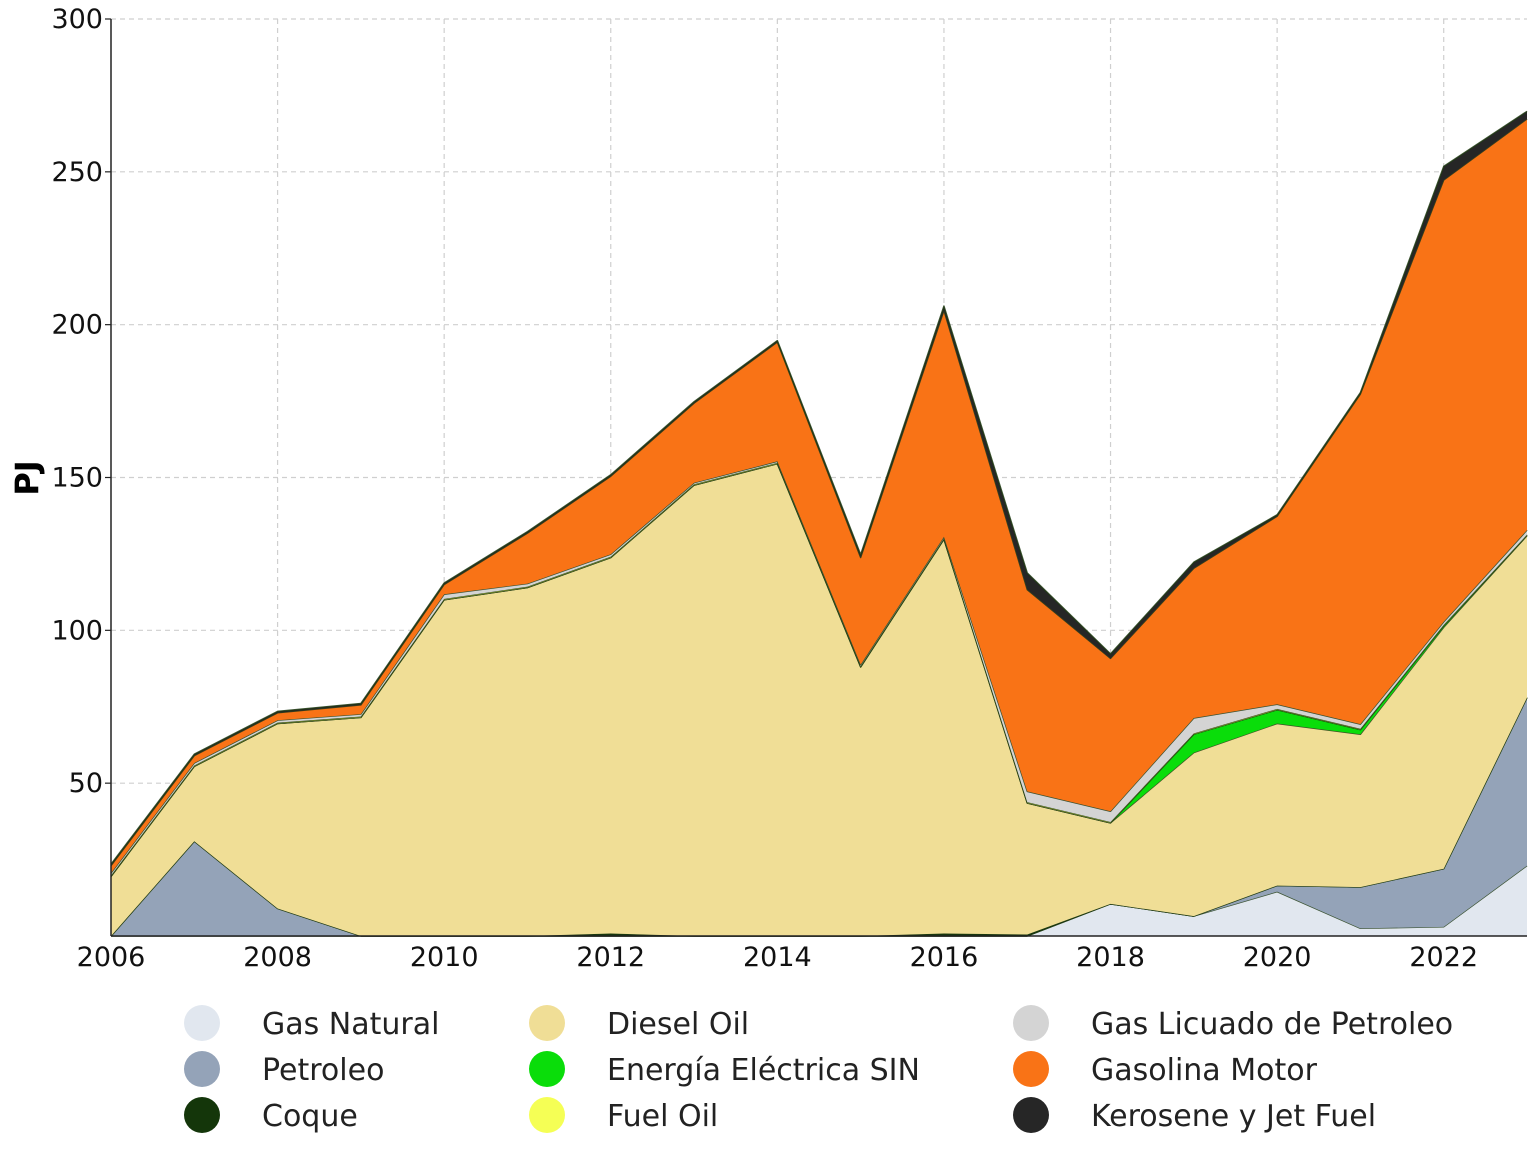 This screenshot has width=1536, height=1156. Describe the element at coordinates (81, 401) in the screenshot. I see `y-axis-tick-labels: 50 100 150 200 250 300` at that location.